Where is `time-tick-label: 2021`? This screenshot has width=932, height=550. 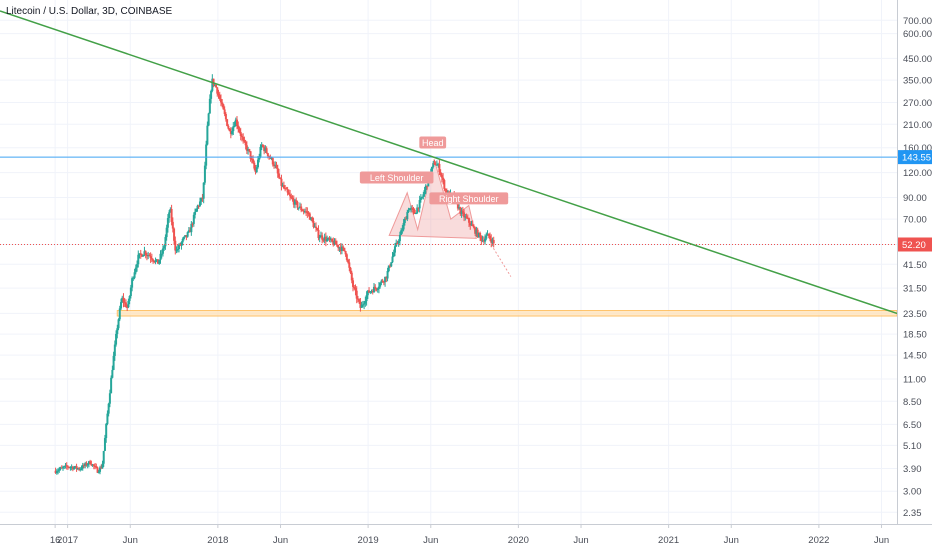
time-tick-label: 2021 is located at coordinates (668, 540).